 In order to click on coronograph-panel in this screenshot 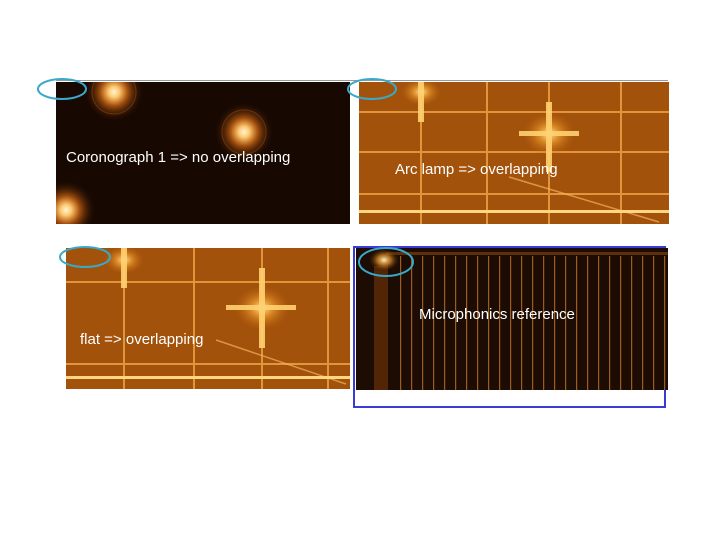, I will do `click(203, 153)`.